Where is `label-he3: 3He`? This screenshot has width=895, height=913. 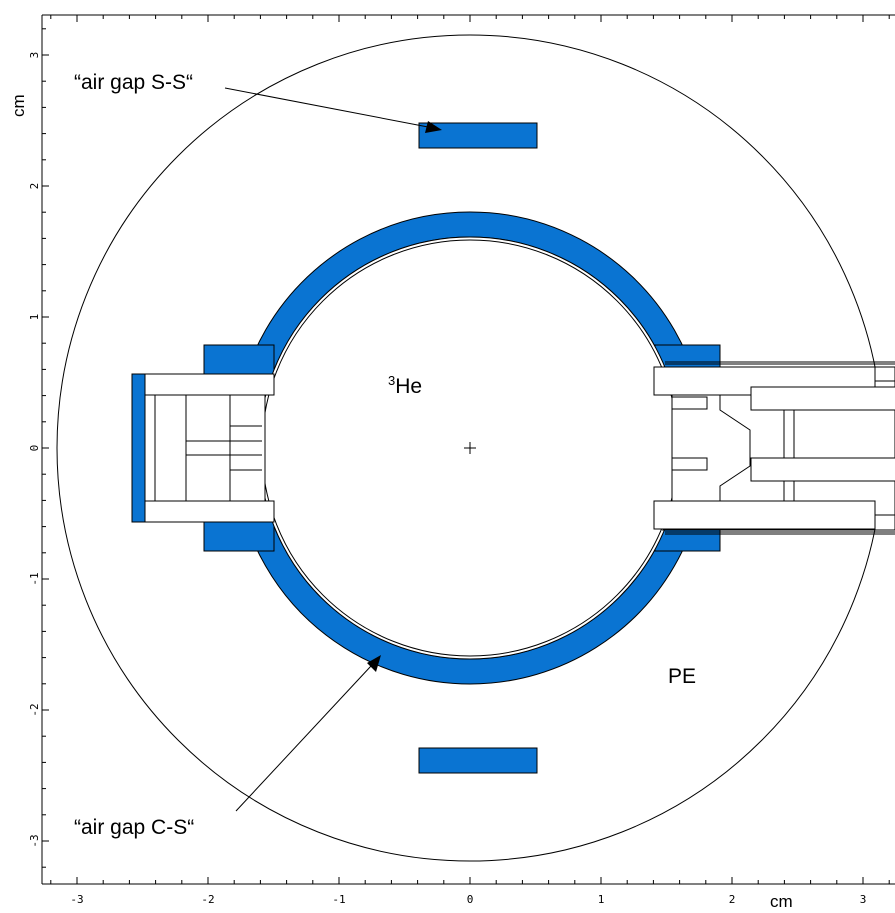 label-he3: 3He is located at coordinates (405, 385).